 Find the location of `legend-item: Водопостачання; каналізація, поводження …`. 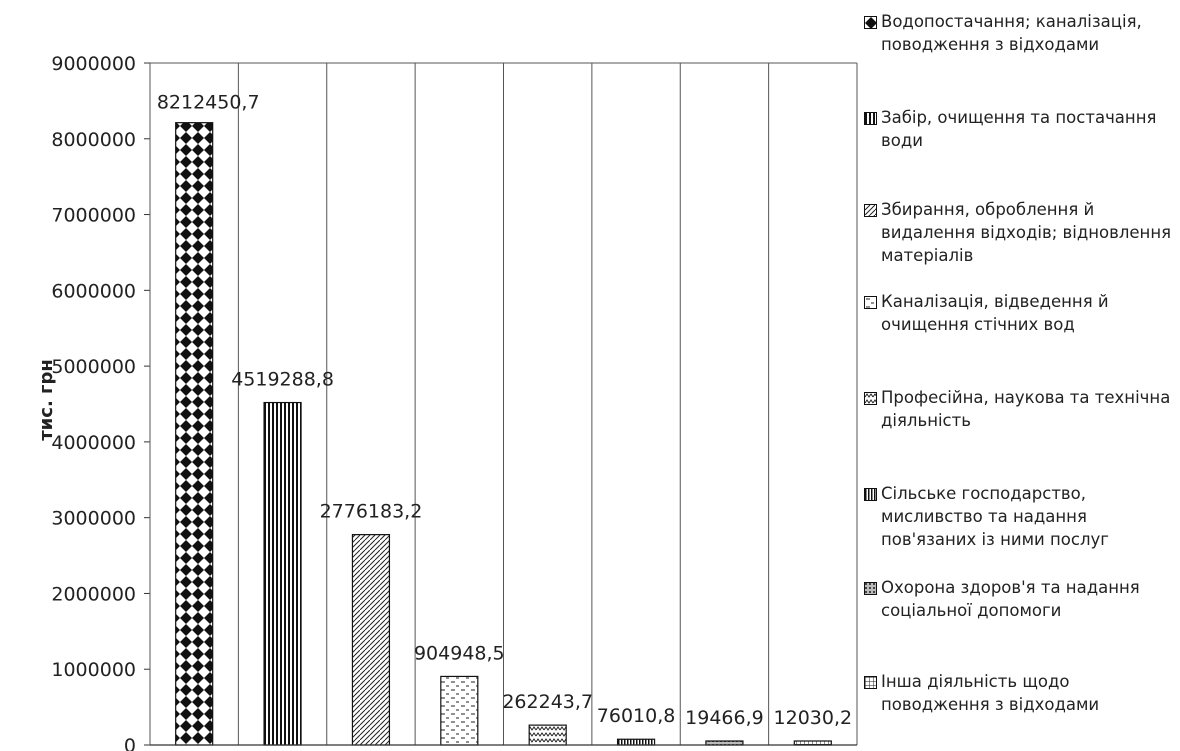

legend-item: Водопостачання; каналізація, поводження … is located at coordinates (1020, 33).